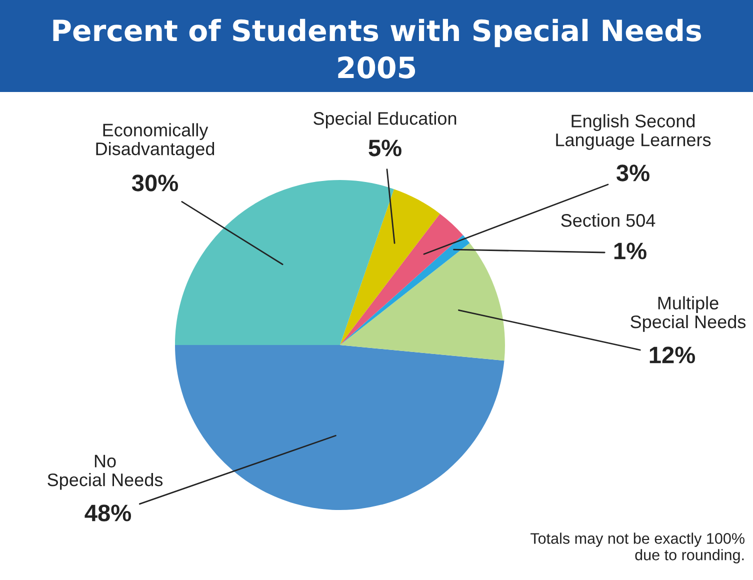 This screenshot has width=753, height=580. I want to click on text: Totals may not be exactly 100% due to rounding., so click(637, 548).